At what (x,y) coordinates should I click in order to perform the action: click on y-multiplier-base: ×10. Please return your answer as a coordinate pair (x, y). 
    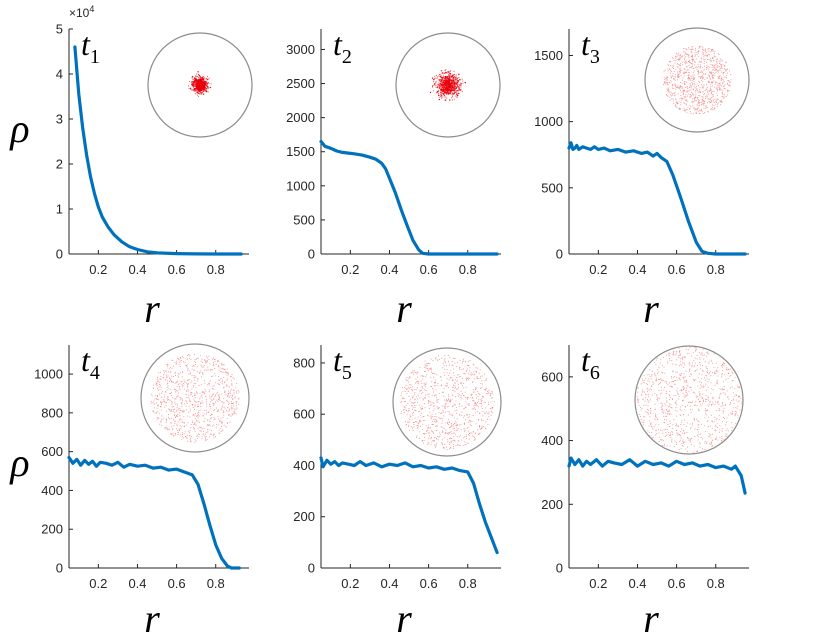
    Looking at the image, I should click on (79, 13).